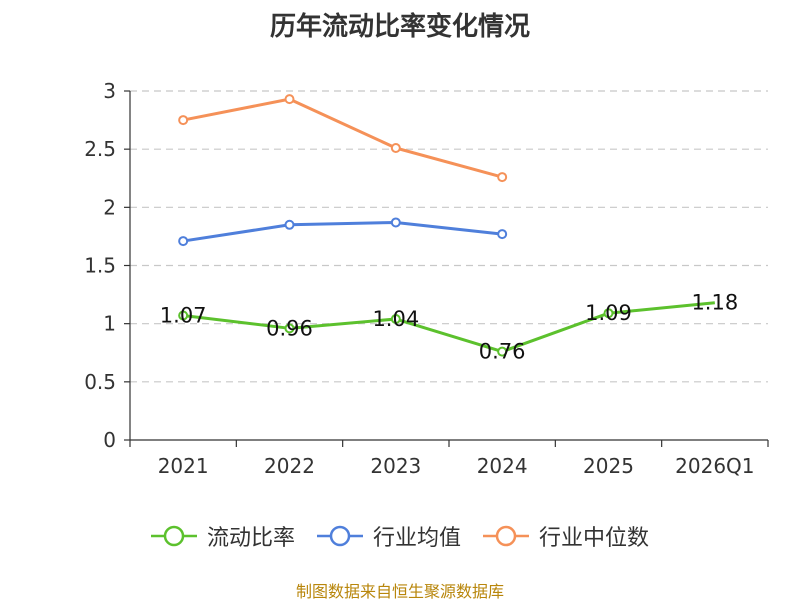 The height and width of the screenshot is (602, 800). What do you see at coordinates (183, 466) in the screenshot?
I see `x-tick-label: 2021` at bounding box center [183, 466].